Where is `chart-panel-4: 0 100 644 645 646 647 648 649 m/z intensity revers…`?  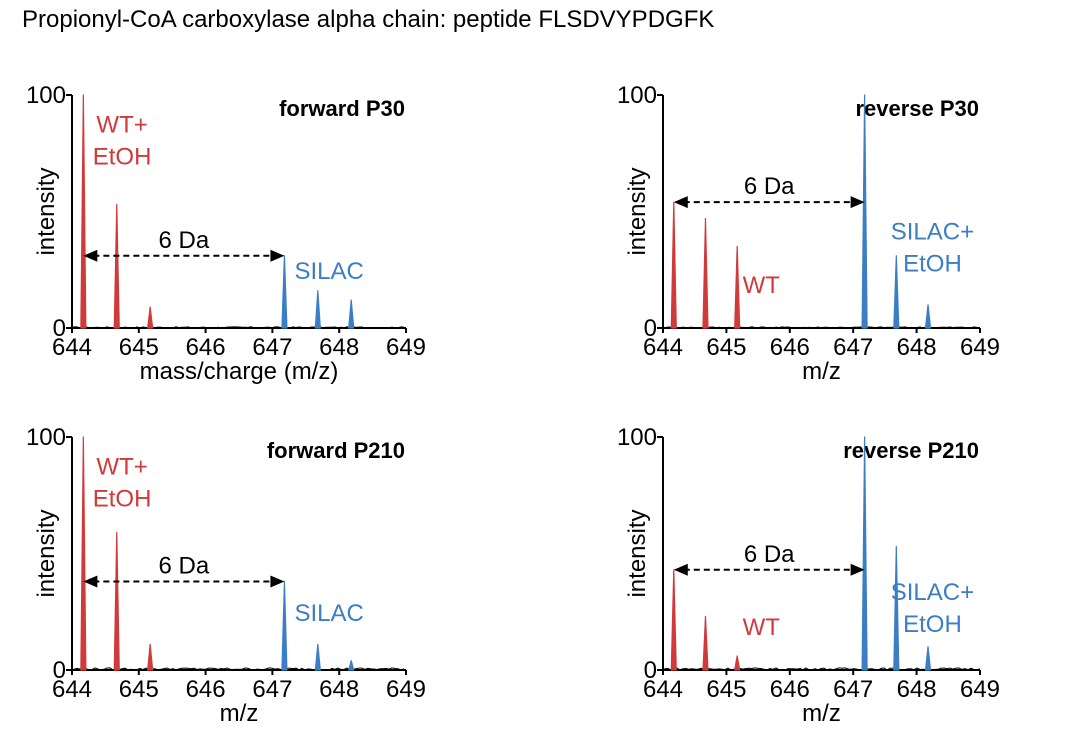 chart-panel-4: 0 100 644 645 646 647 648 649 m/z intensity revers… is located at coordinates (808, 575).